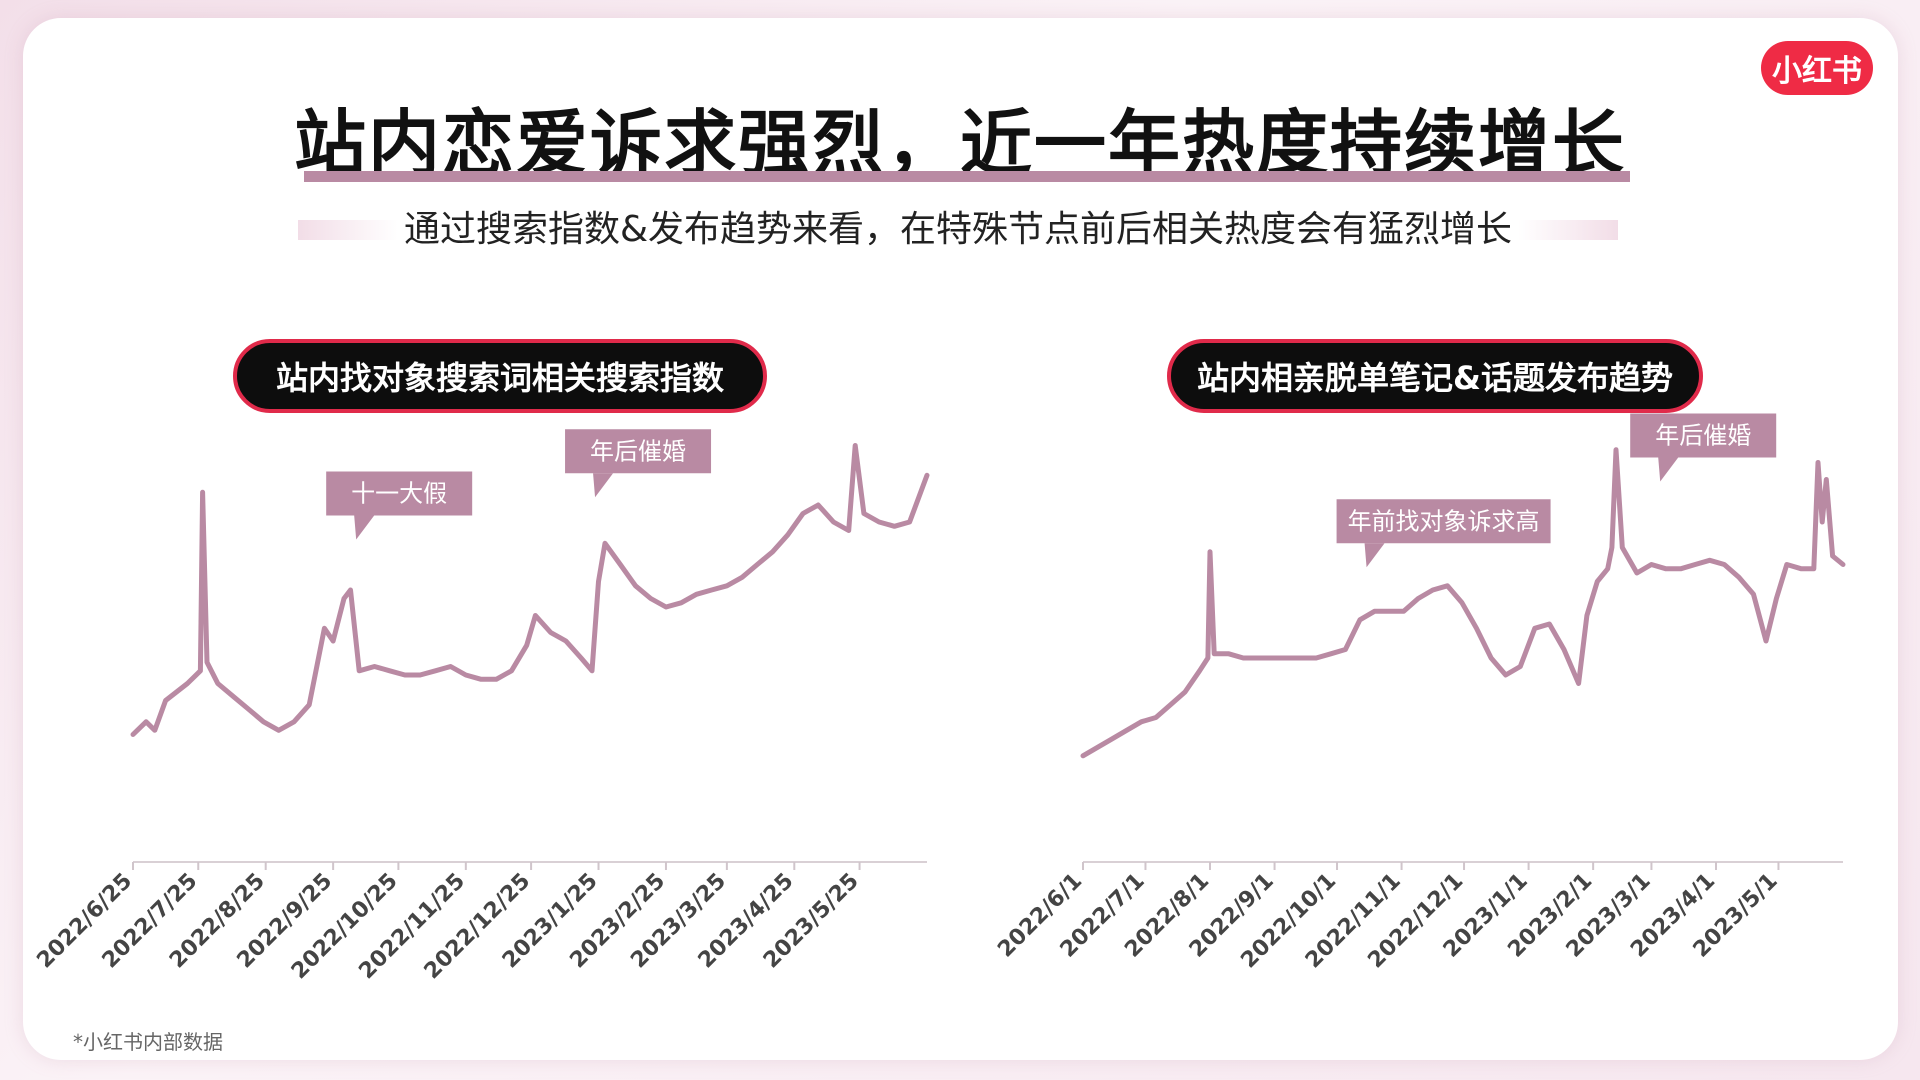 Image resolution: width=1920 pixels, height=1080 pixels. I want to click on callout: 十一大假, so click(399, 505).